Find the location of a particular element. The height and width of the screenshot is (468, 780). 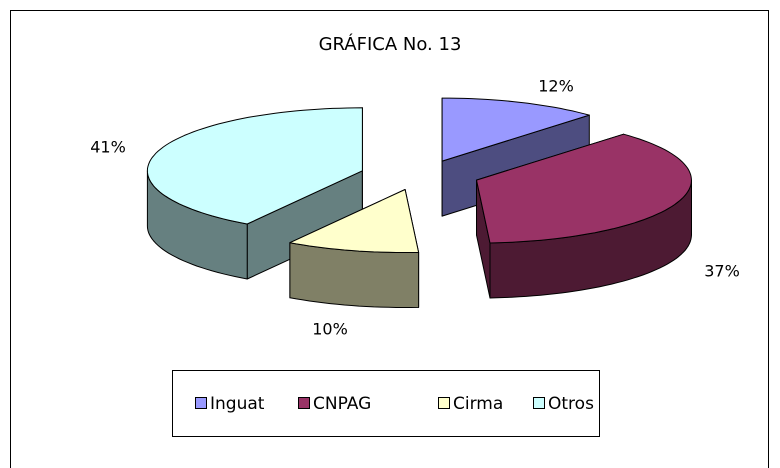

legend-label: Cirma is located at coordinates (478, 404).